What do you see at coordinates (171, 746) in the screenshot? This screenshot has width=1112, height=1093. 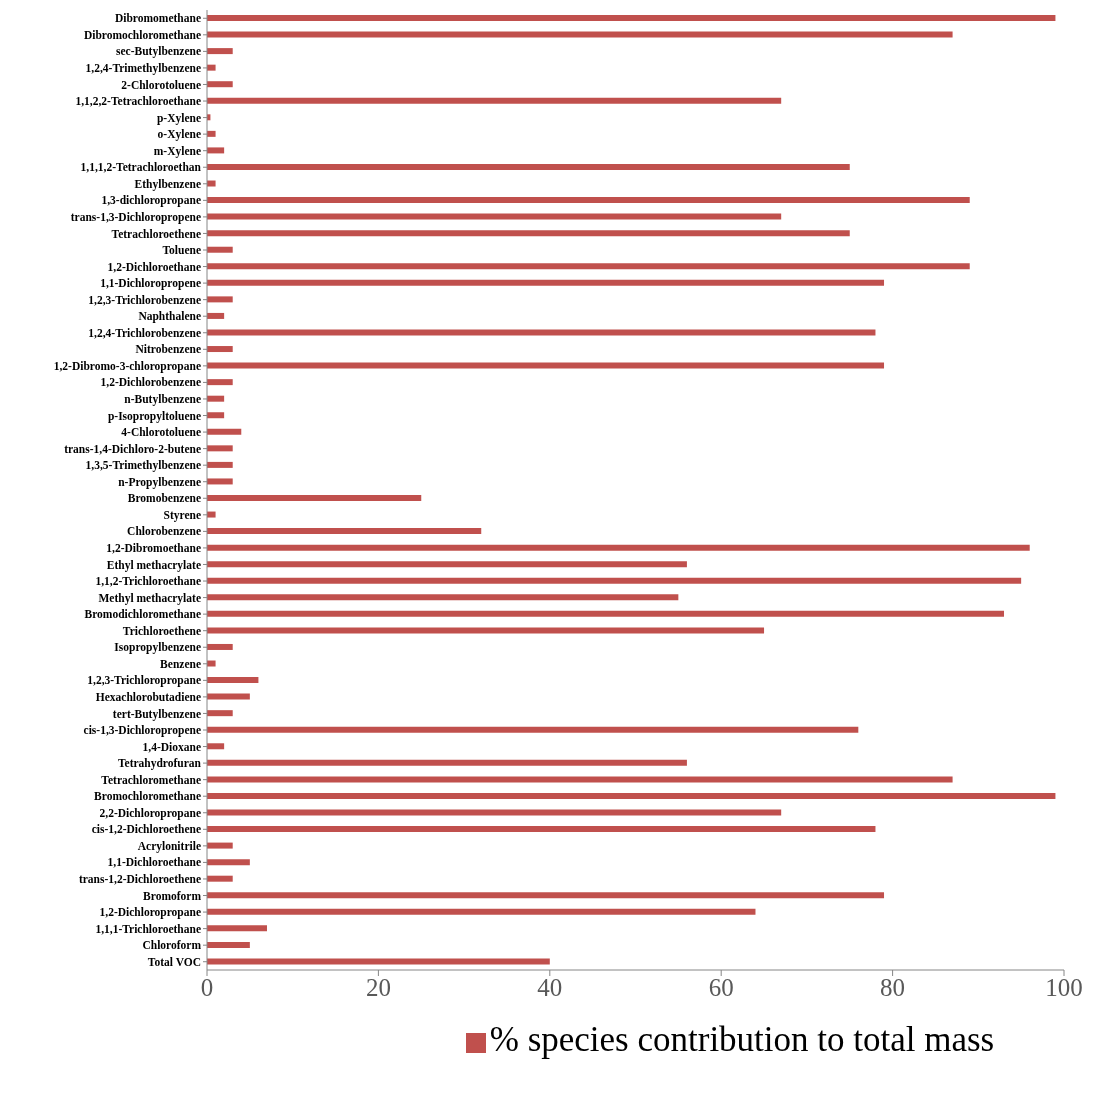 I see `y-tick-label: 1,4-Dioxane` at bounding box center [171, 746].